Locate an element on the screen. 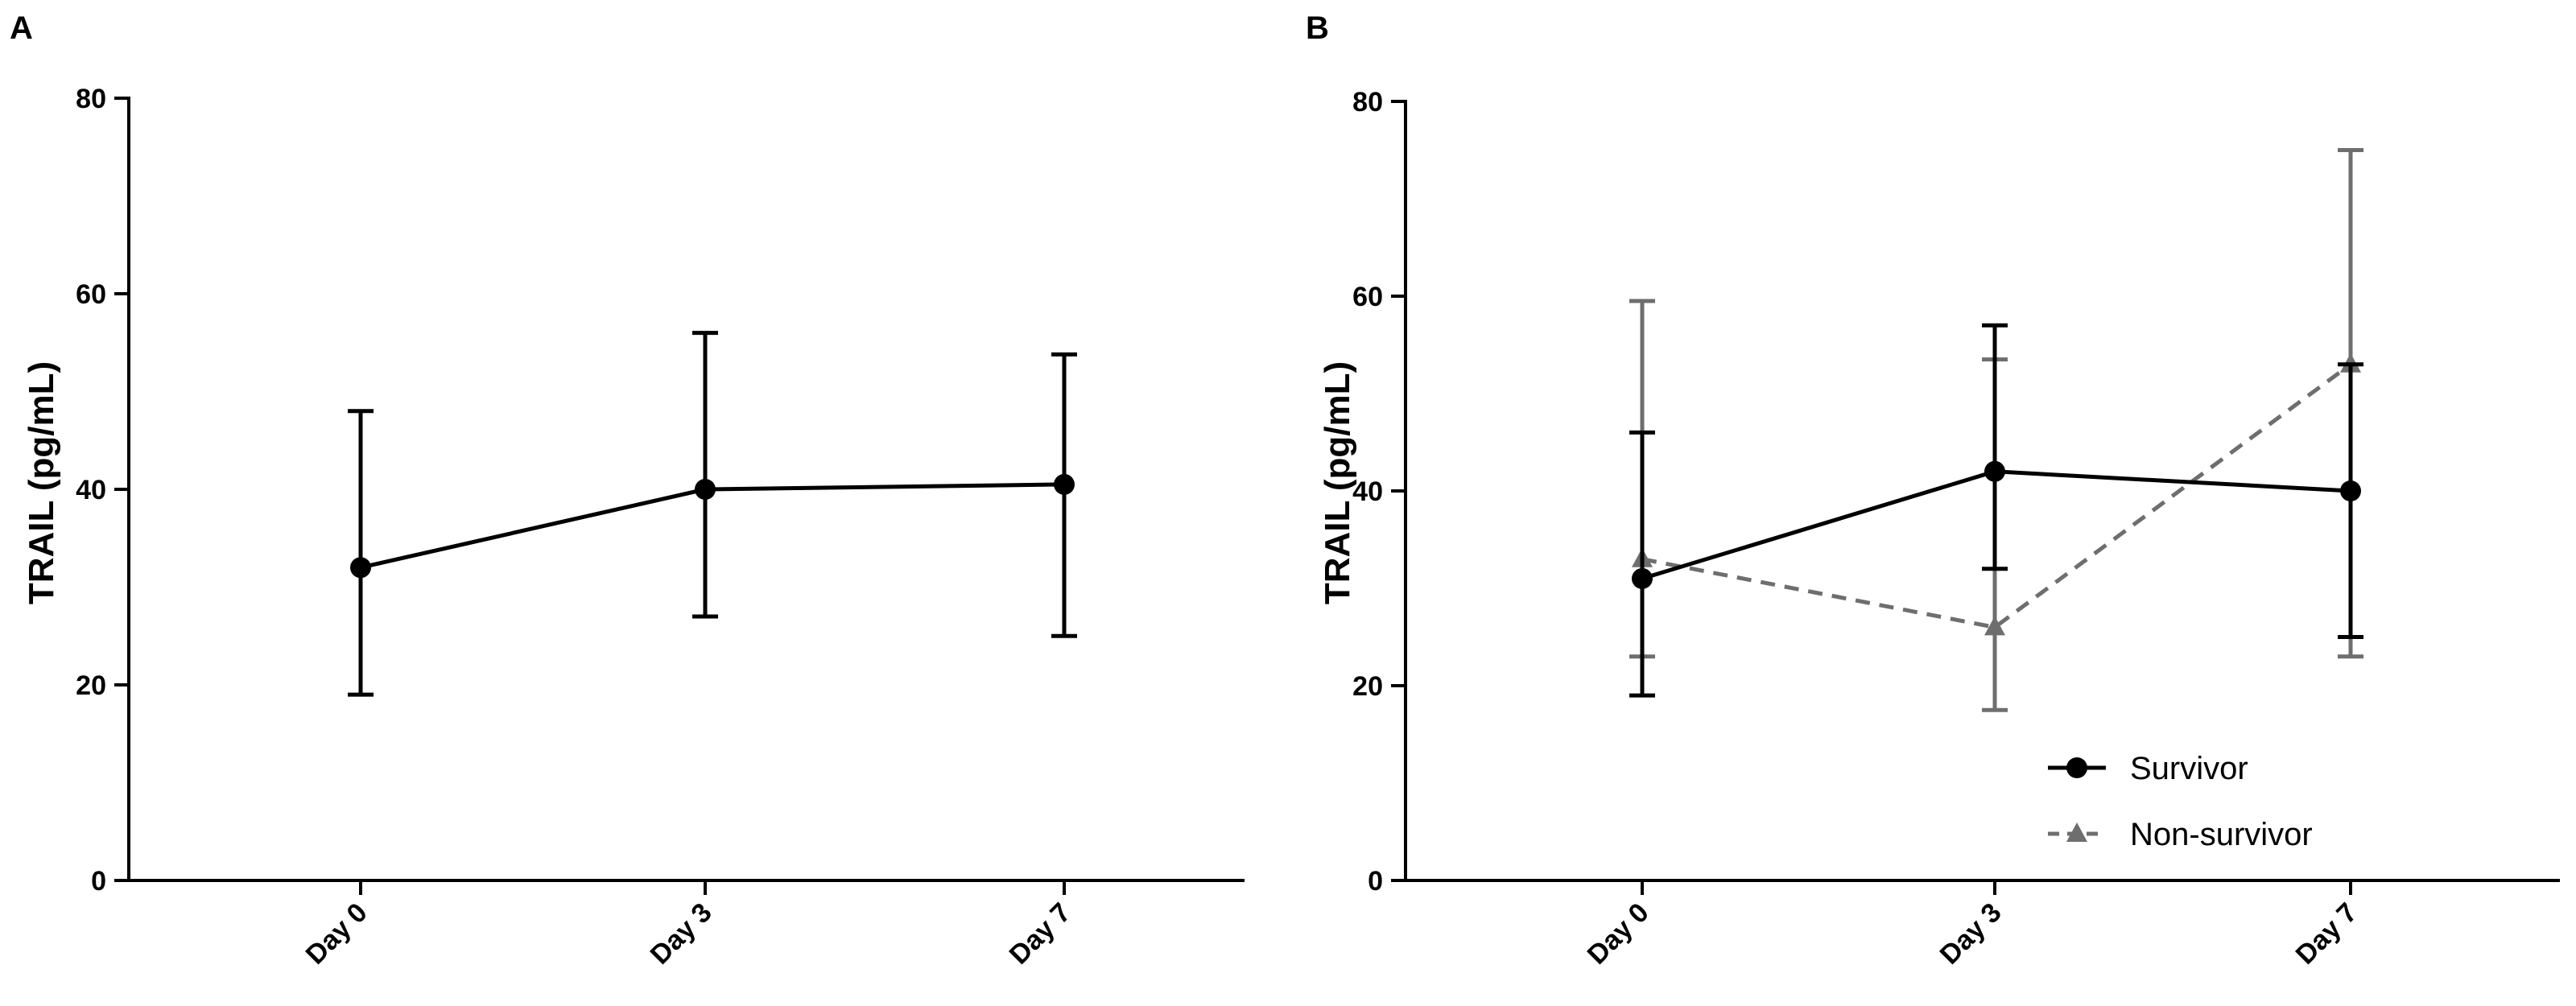 This screenshot has height=1006, width=2576. panel-label-b: B is located at coordinates (1317, 28).